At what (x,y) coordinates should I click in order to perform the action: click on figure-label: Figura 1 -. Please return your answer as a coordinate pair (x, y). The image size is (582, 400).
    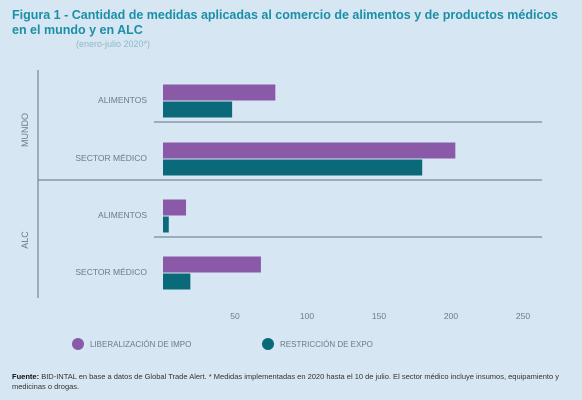
    Looking at the image, I should click on (40, 15).